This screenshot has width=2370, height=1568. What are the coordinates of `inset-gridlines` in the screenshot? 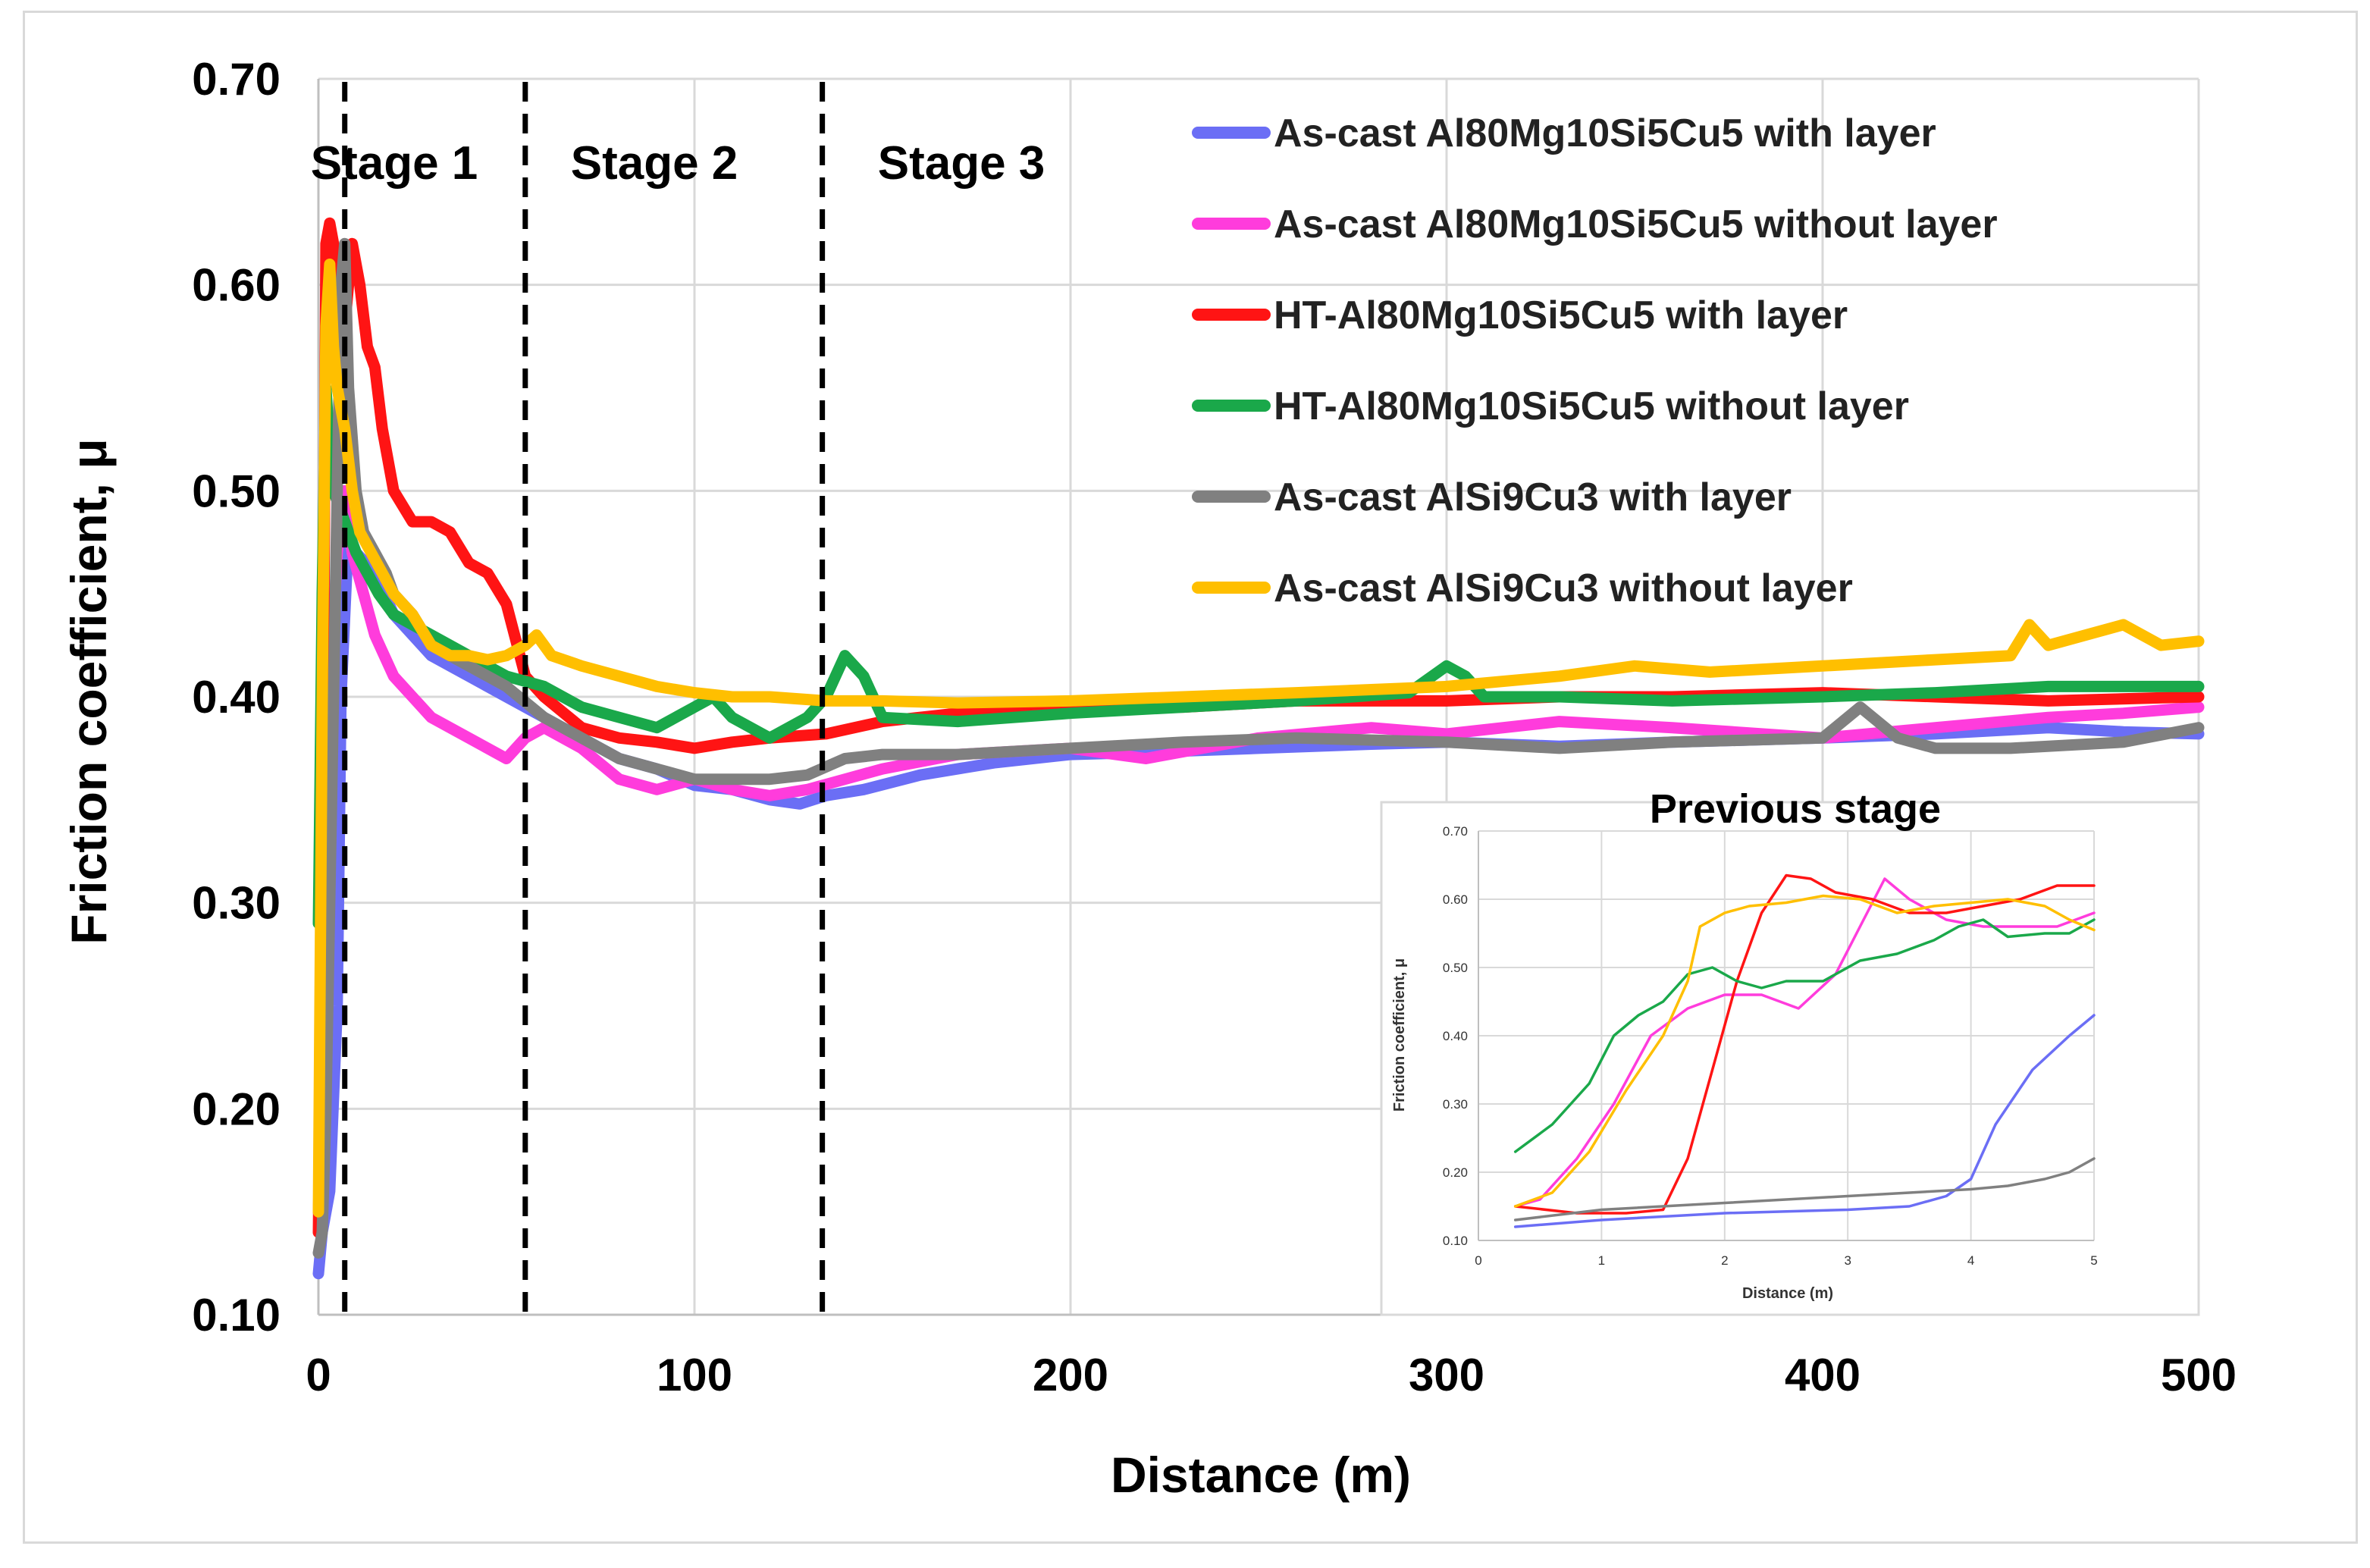 It's located at (1786, 1036).